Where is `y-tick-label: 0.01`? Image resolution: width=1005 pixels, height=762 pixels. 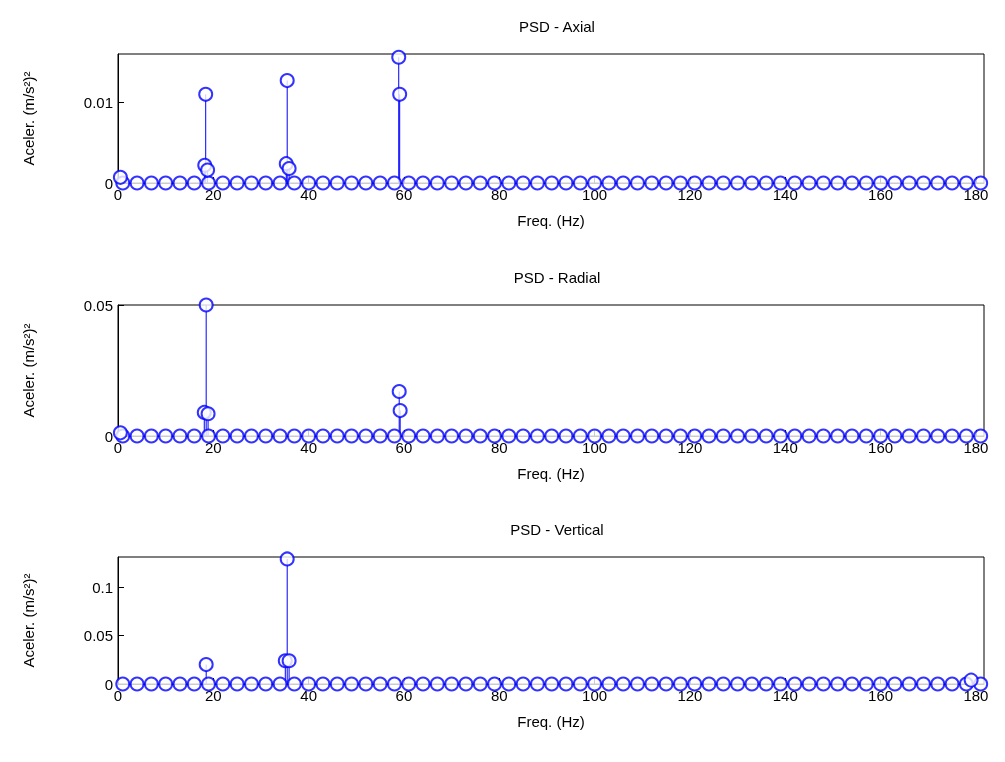 y-tick-label: 0.01 is located at coordinates (98, 102).